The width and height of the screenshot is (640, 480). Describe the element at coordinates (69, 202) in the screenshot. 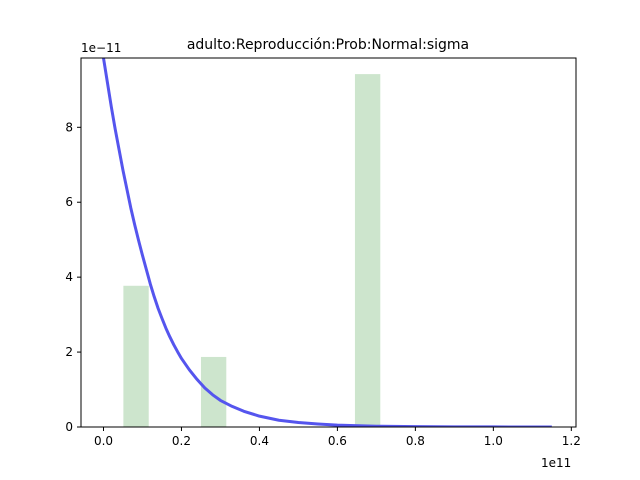

I see `y-tick-label: 6` at that location.